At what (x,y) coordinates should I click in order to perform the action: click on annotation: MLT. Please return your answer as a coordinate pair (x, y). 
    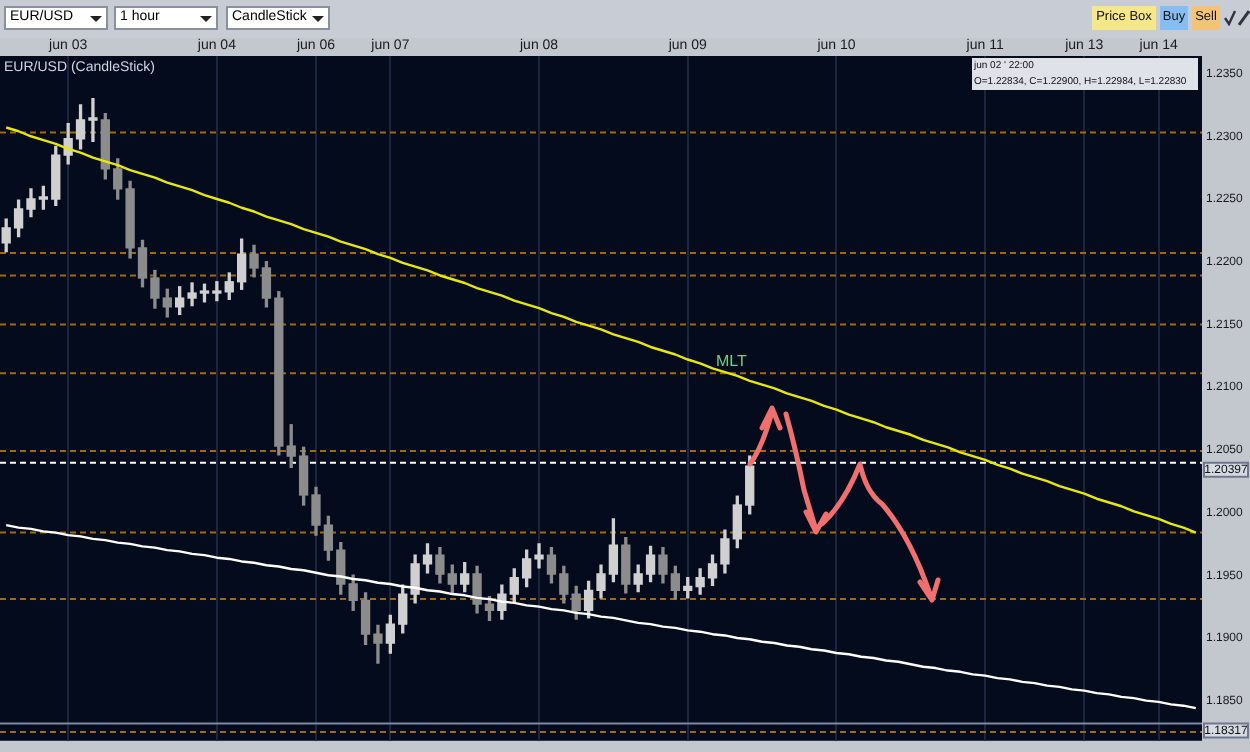
    Looking at the image, I should click on (731, 361).